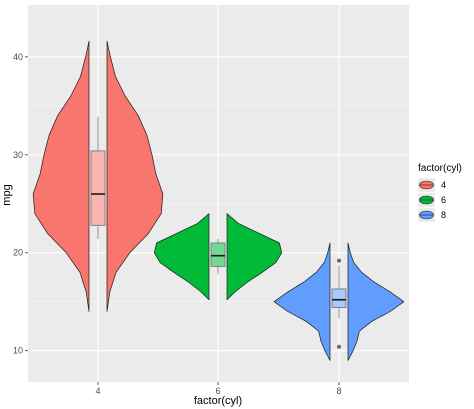  Describe the element at coordinates (302, 301) in the screenshot. I see `violin-8-left` at that location.